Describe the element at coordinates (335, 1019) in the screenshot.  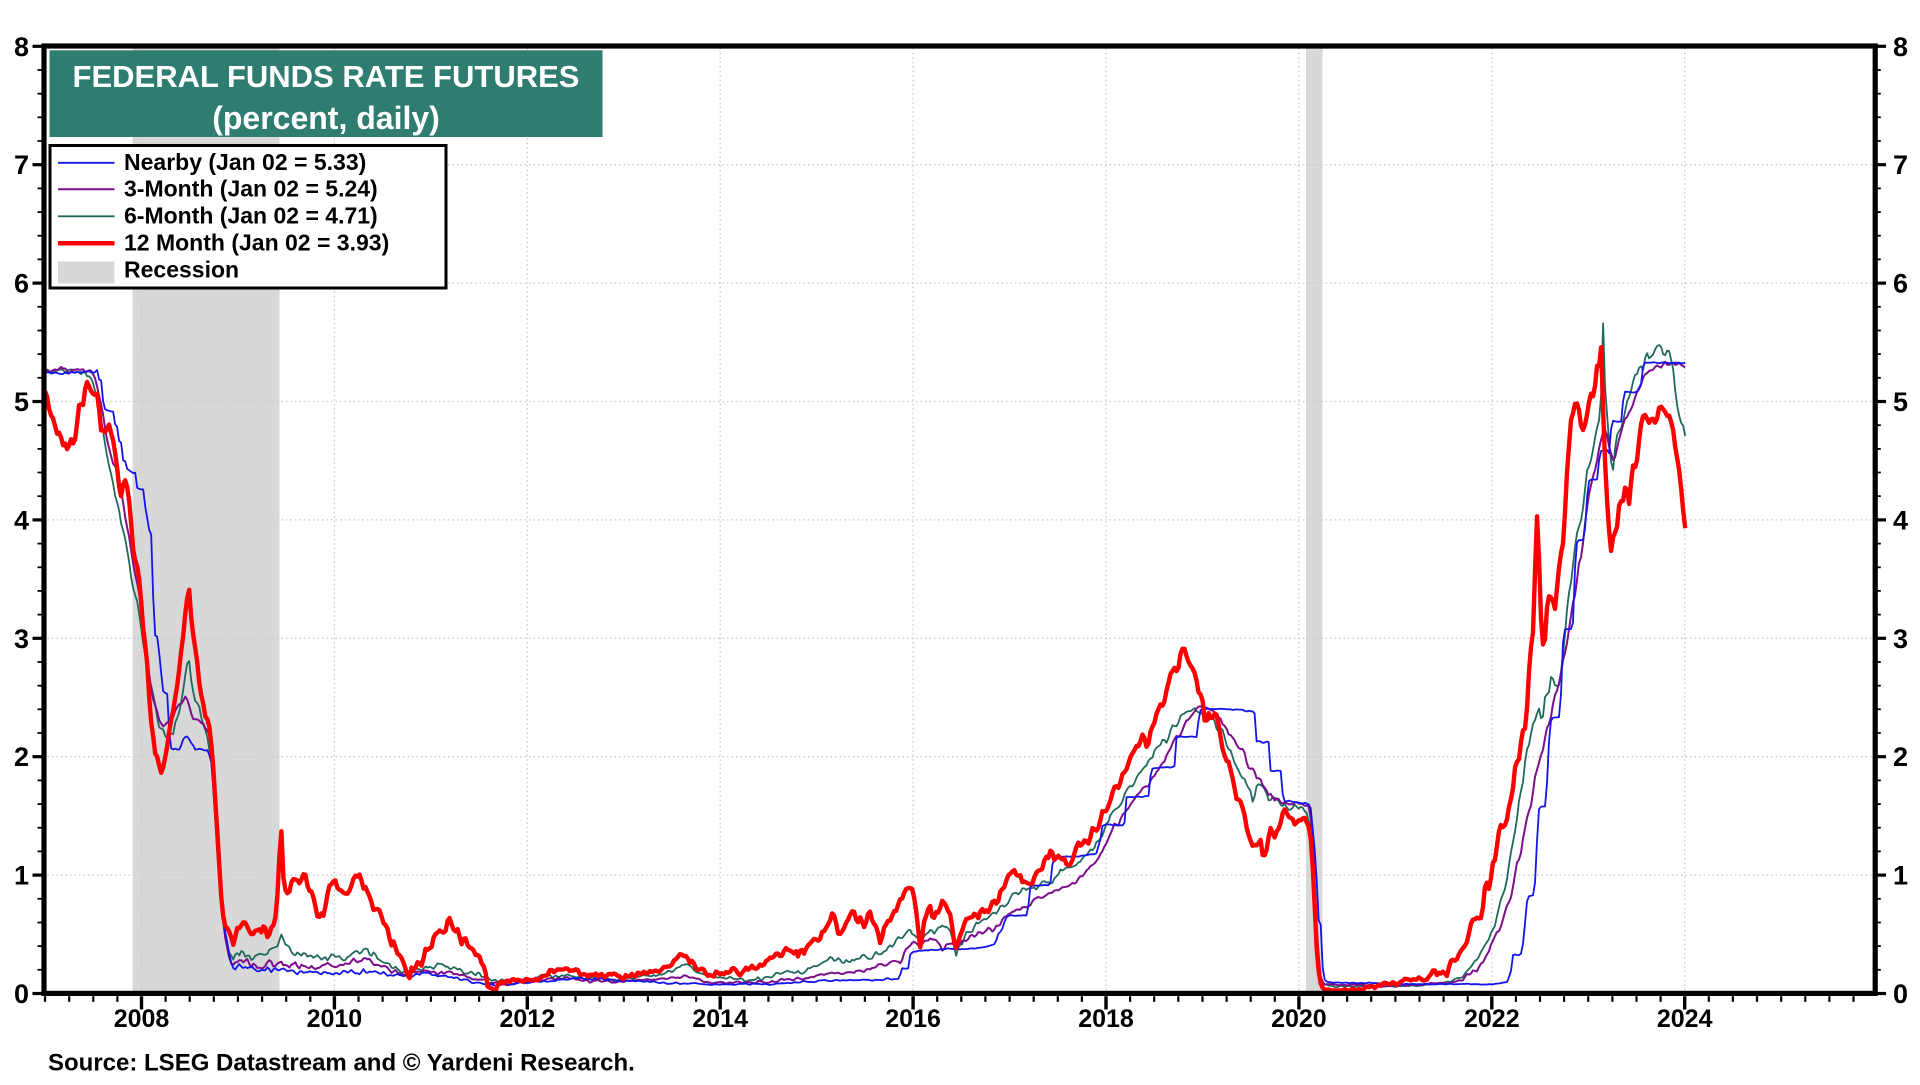
I see `svg-text: 2010` at that location.